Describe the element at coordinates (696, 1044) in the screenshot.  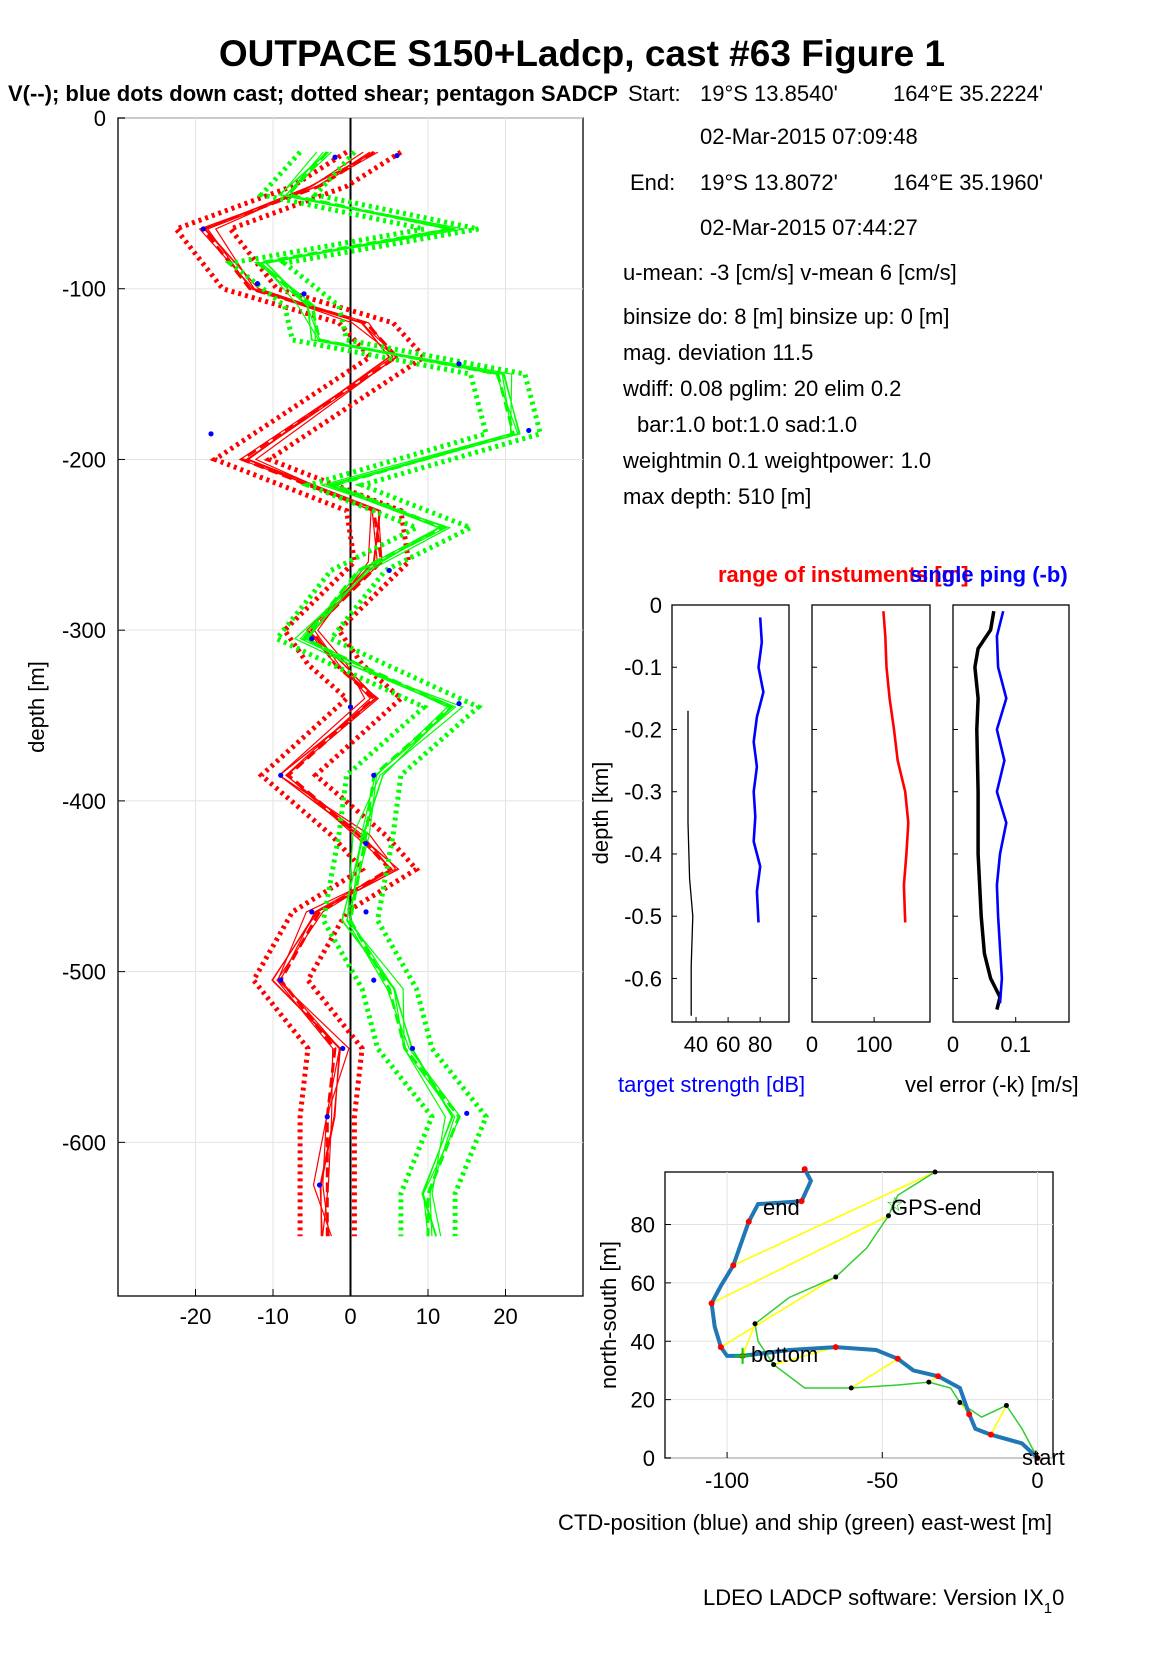
I see `x-tick-label: 40` at that location.